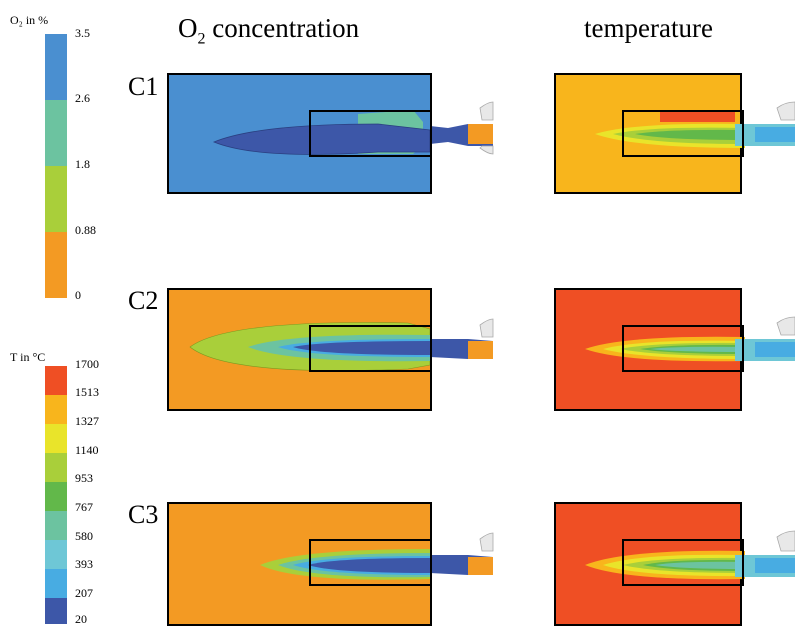 The image size is (795, 627). What do you see at coordinates (87, 421) in the screenshot?
I see `t-tick-1327: 1327` at bounding box center [87, 421].